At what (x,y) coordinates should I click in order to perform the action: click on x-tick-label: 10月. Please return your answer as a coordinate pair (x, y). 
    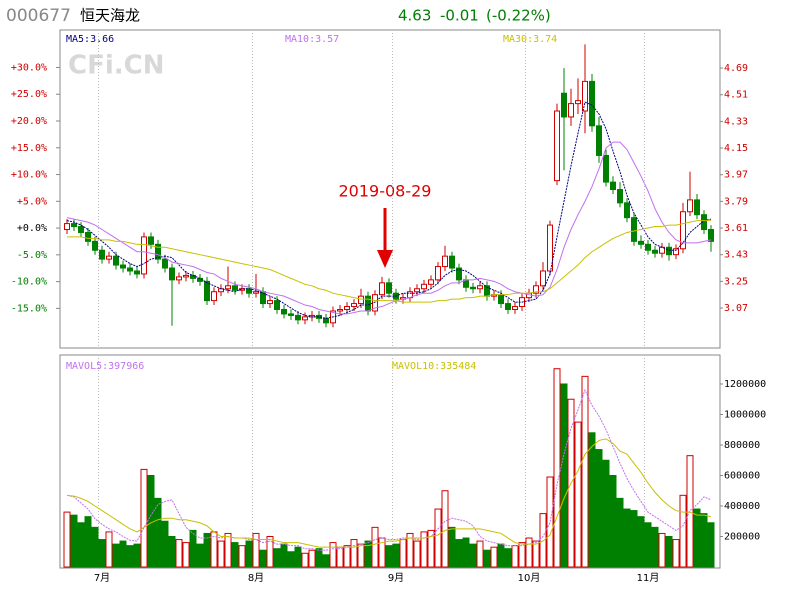
    Looking at the image, I should click on (529, 578).